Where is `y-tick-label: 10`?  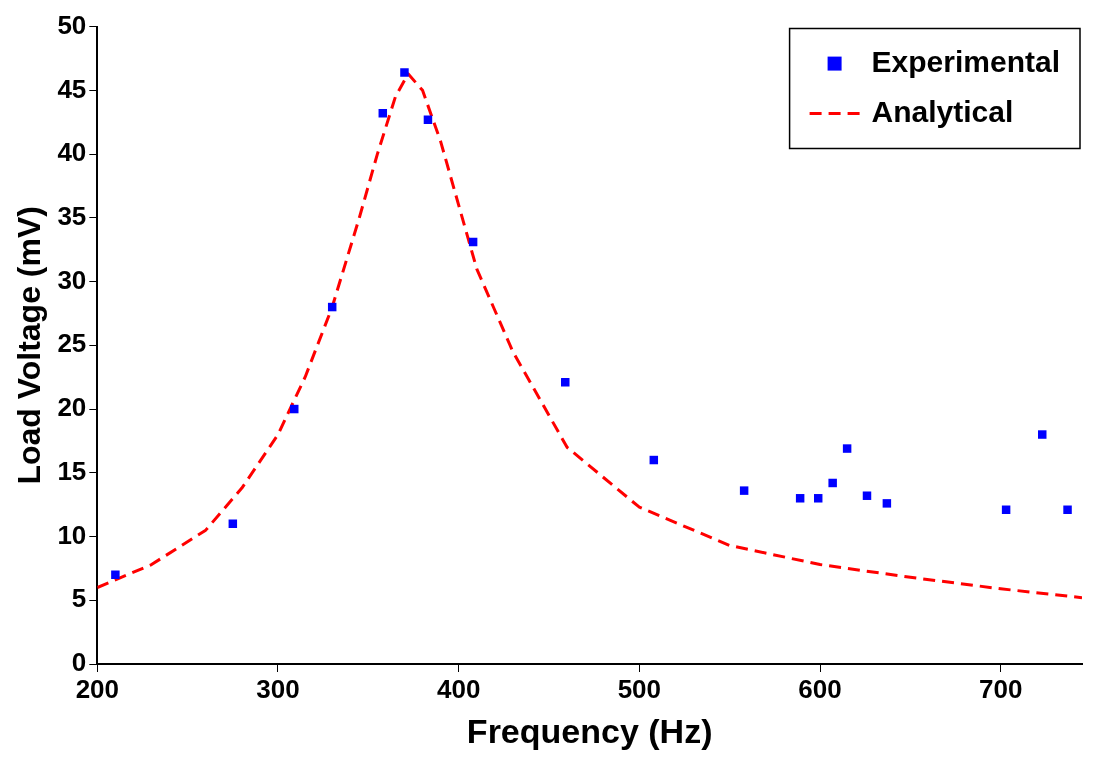 y-tick-label: 10 is located at coordinates (72, 534).